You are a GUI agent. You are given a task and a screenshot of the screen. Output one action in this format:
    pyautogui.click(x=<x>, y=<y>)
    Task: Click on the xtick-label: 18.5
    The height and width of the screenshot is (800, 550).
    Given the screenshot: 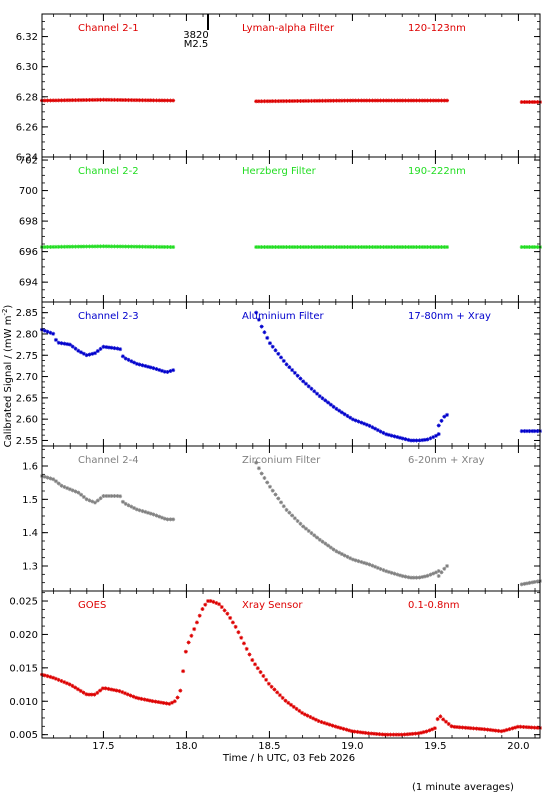 What is the action you would take?
    pyautogui.click(x=269, y=746)
    